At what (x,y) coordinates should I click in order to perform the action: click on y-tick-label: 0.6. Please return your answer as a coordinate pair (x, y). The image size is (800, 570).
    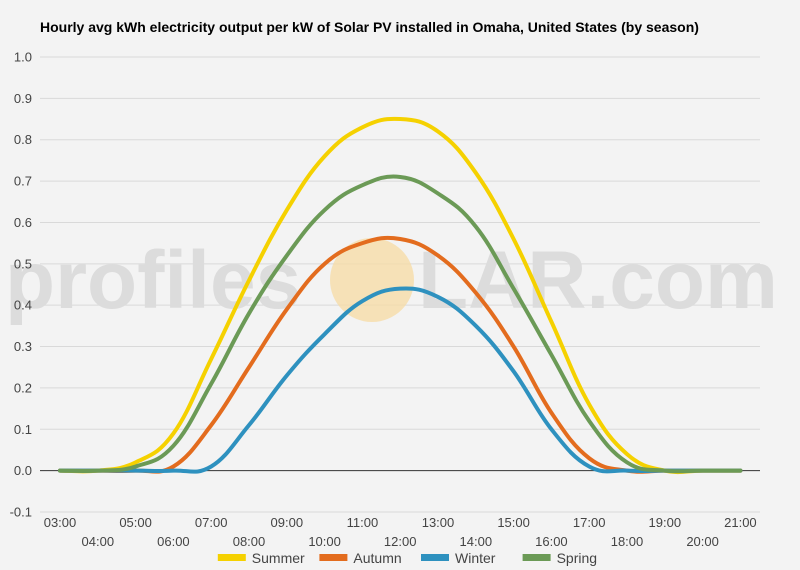
    Looking at the image, I should click on (23, 222).